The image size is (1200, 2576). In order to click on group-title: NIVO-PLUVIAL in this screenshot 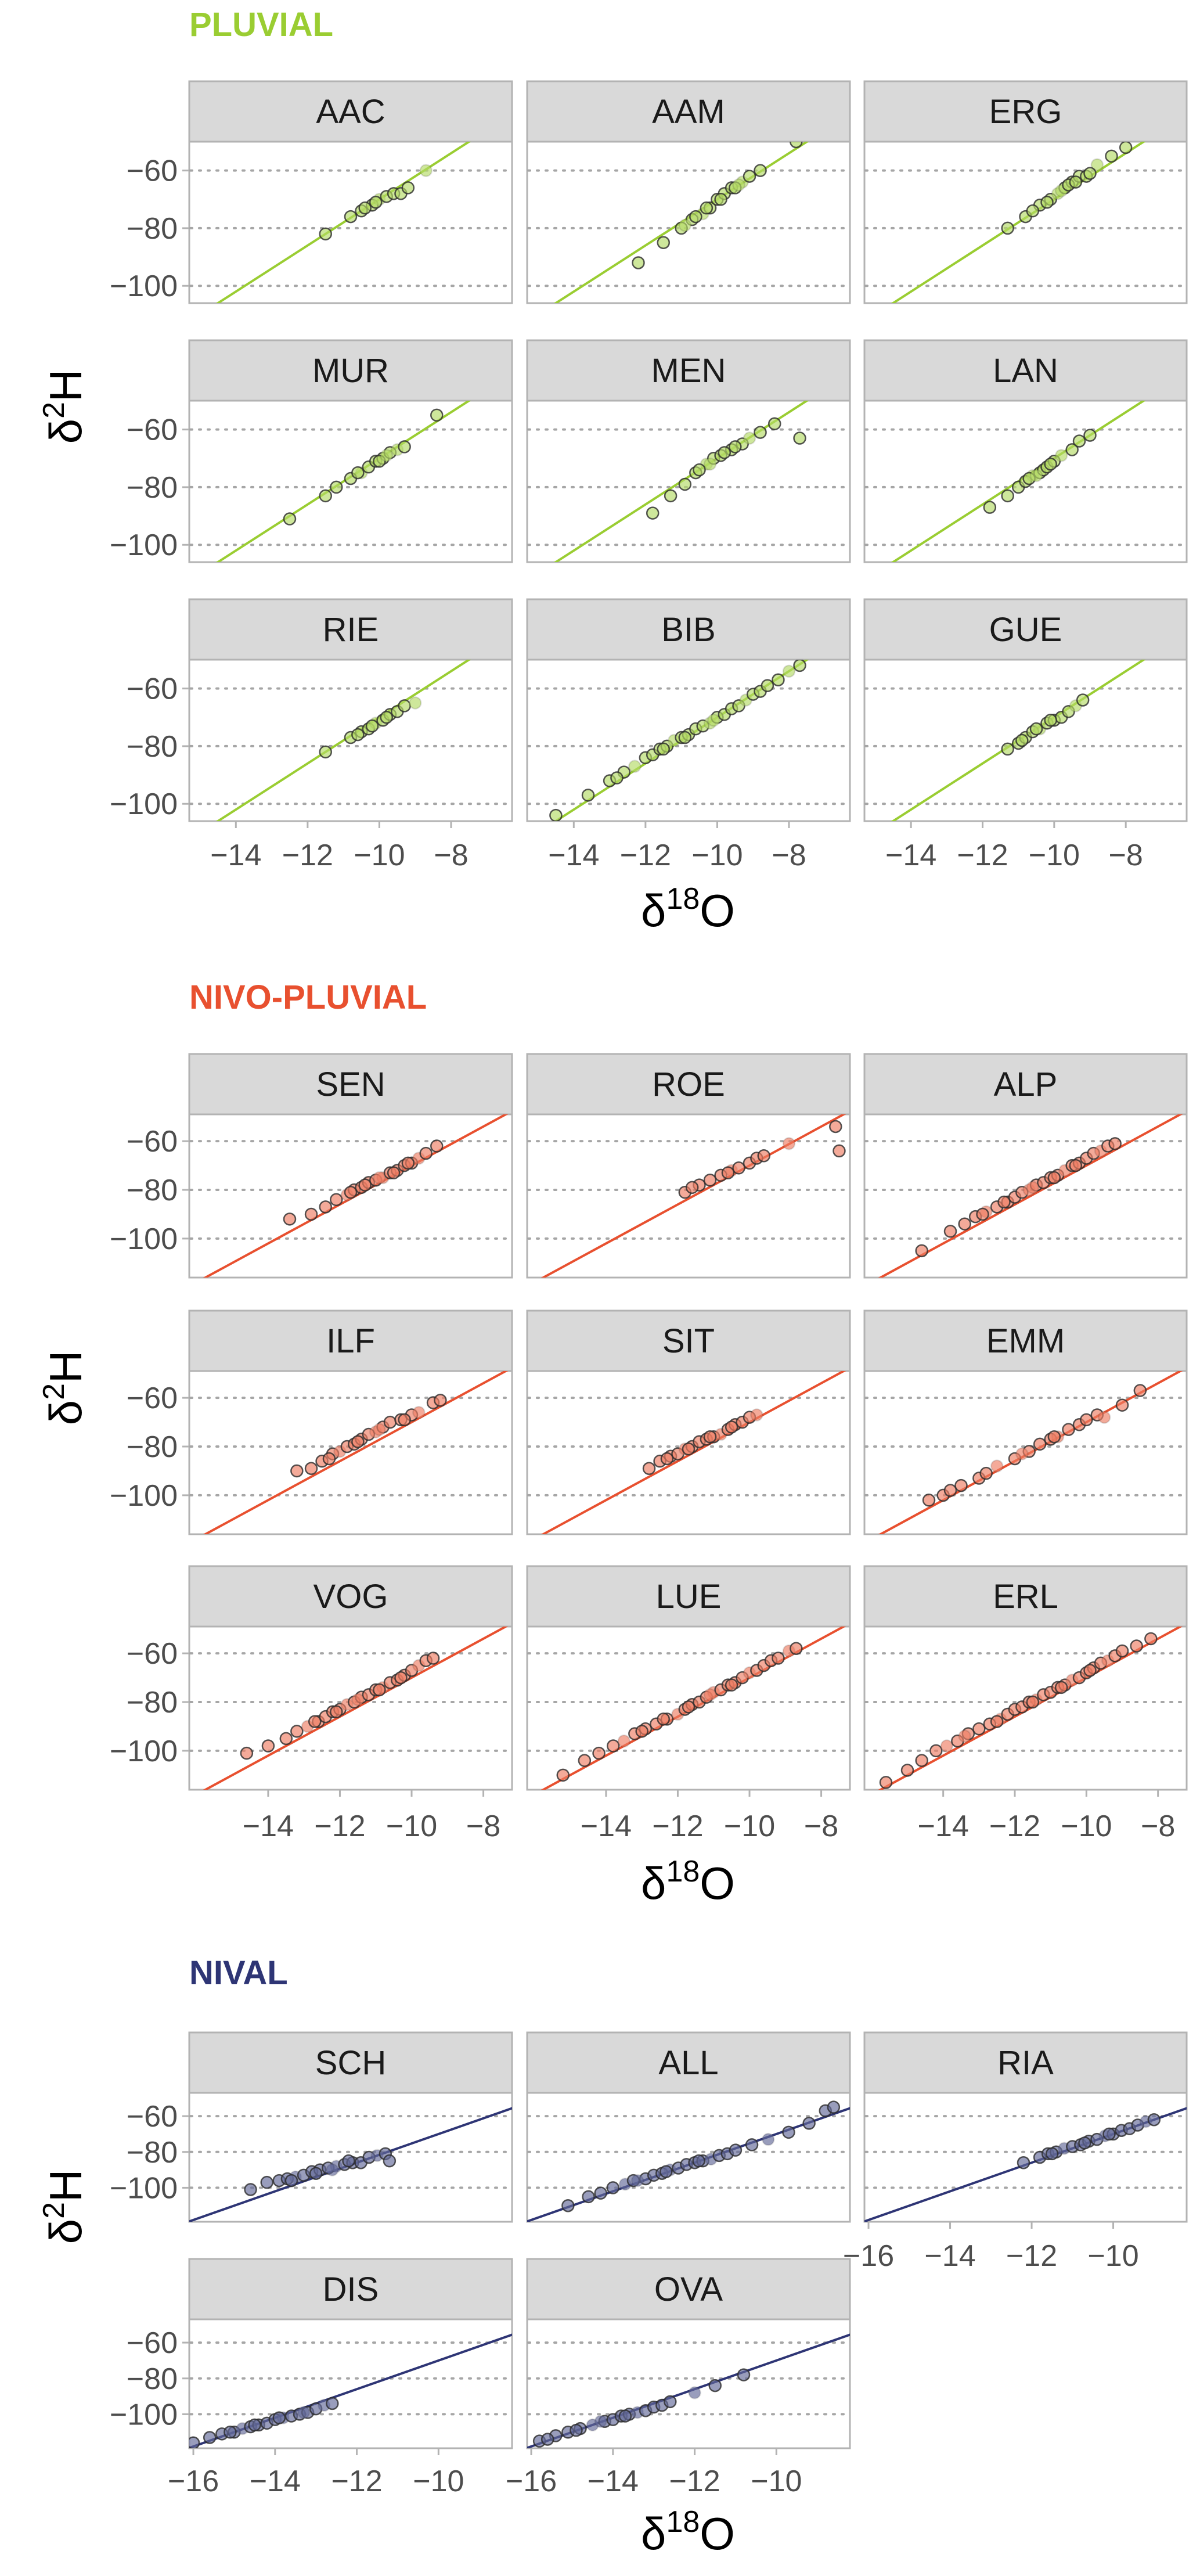, I will do `click(308, 997)`.